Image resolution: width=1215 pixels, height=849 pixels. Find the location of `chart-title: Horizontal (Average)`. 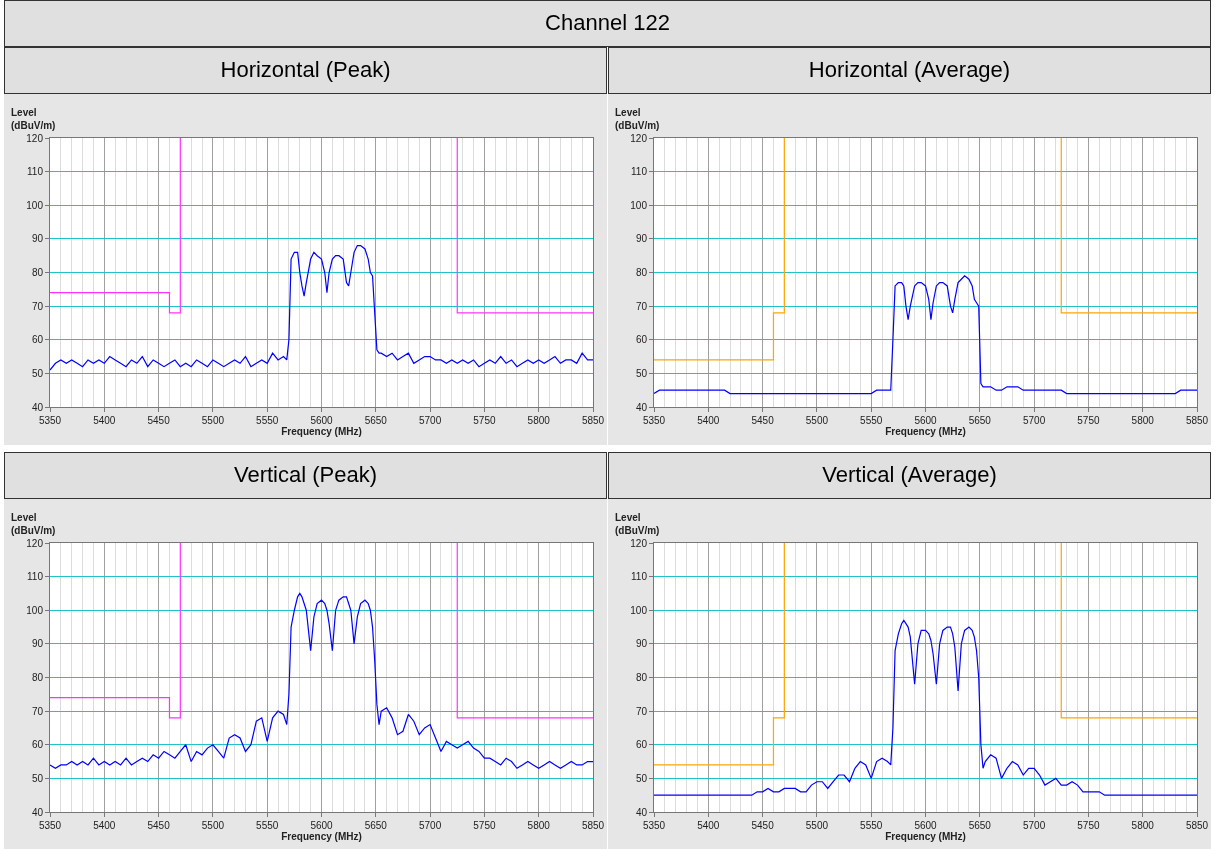

chart-title: Horizontal (Average) is located at coordinates (909, 70).